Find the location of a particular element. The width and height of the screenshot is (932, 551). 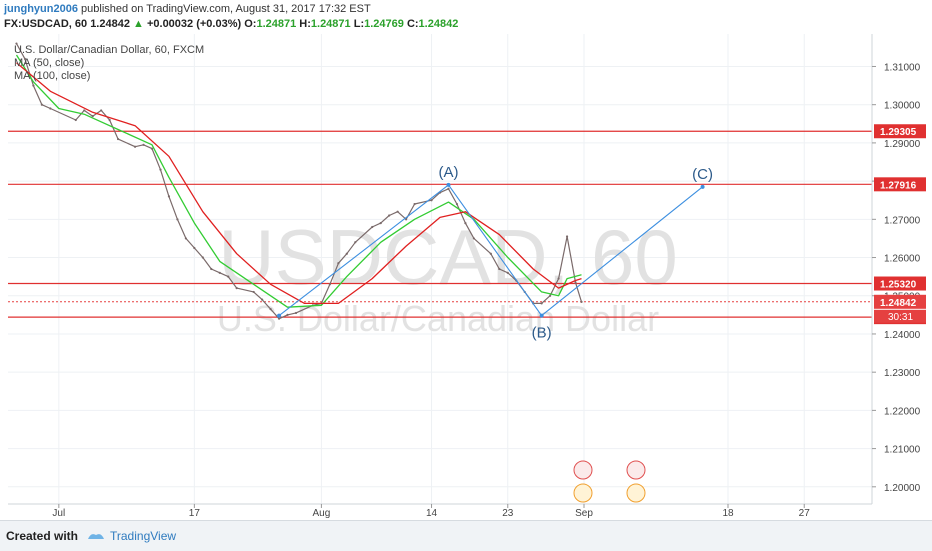

legend-ma50: MA (50, close) is located at coordinates (49, 63).